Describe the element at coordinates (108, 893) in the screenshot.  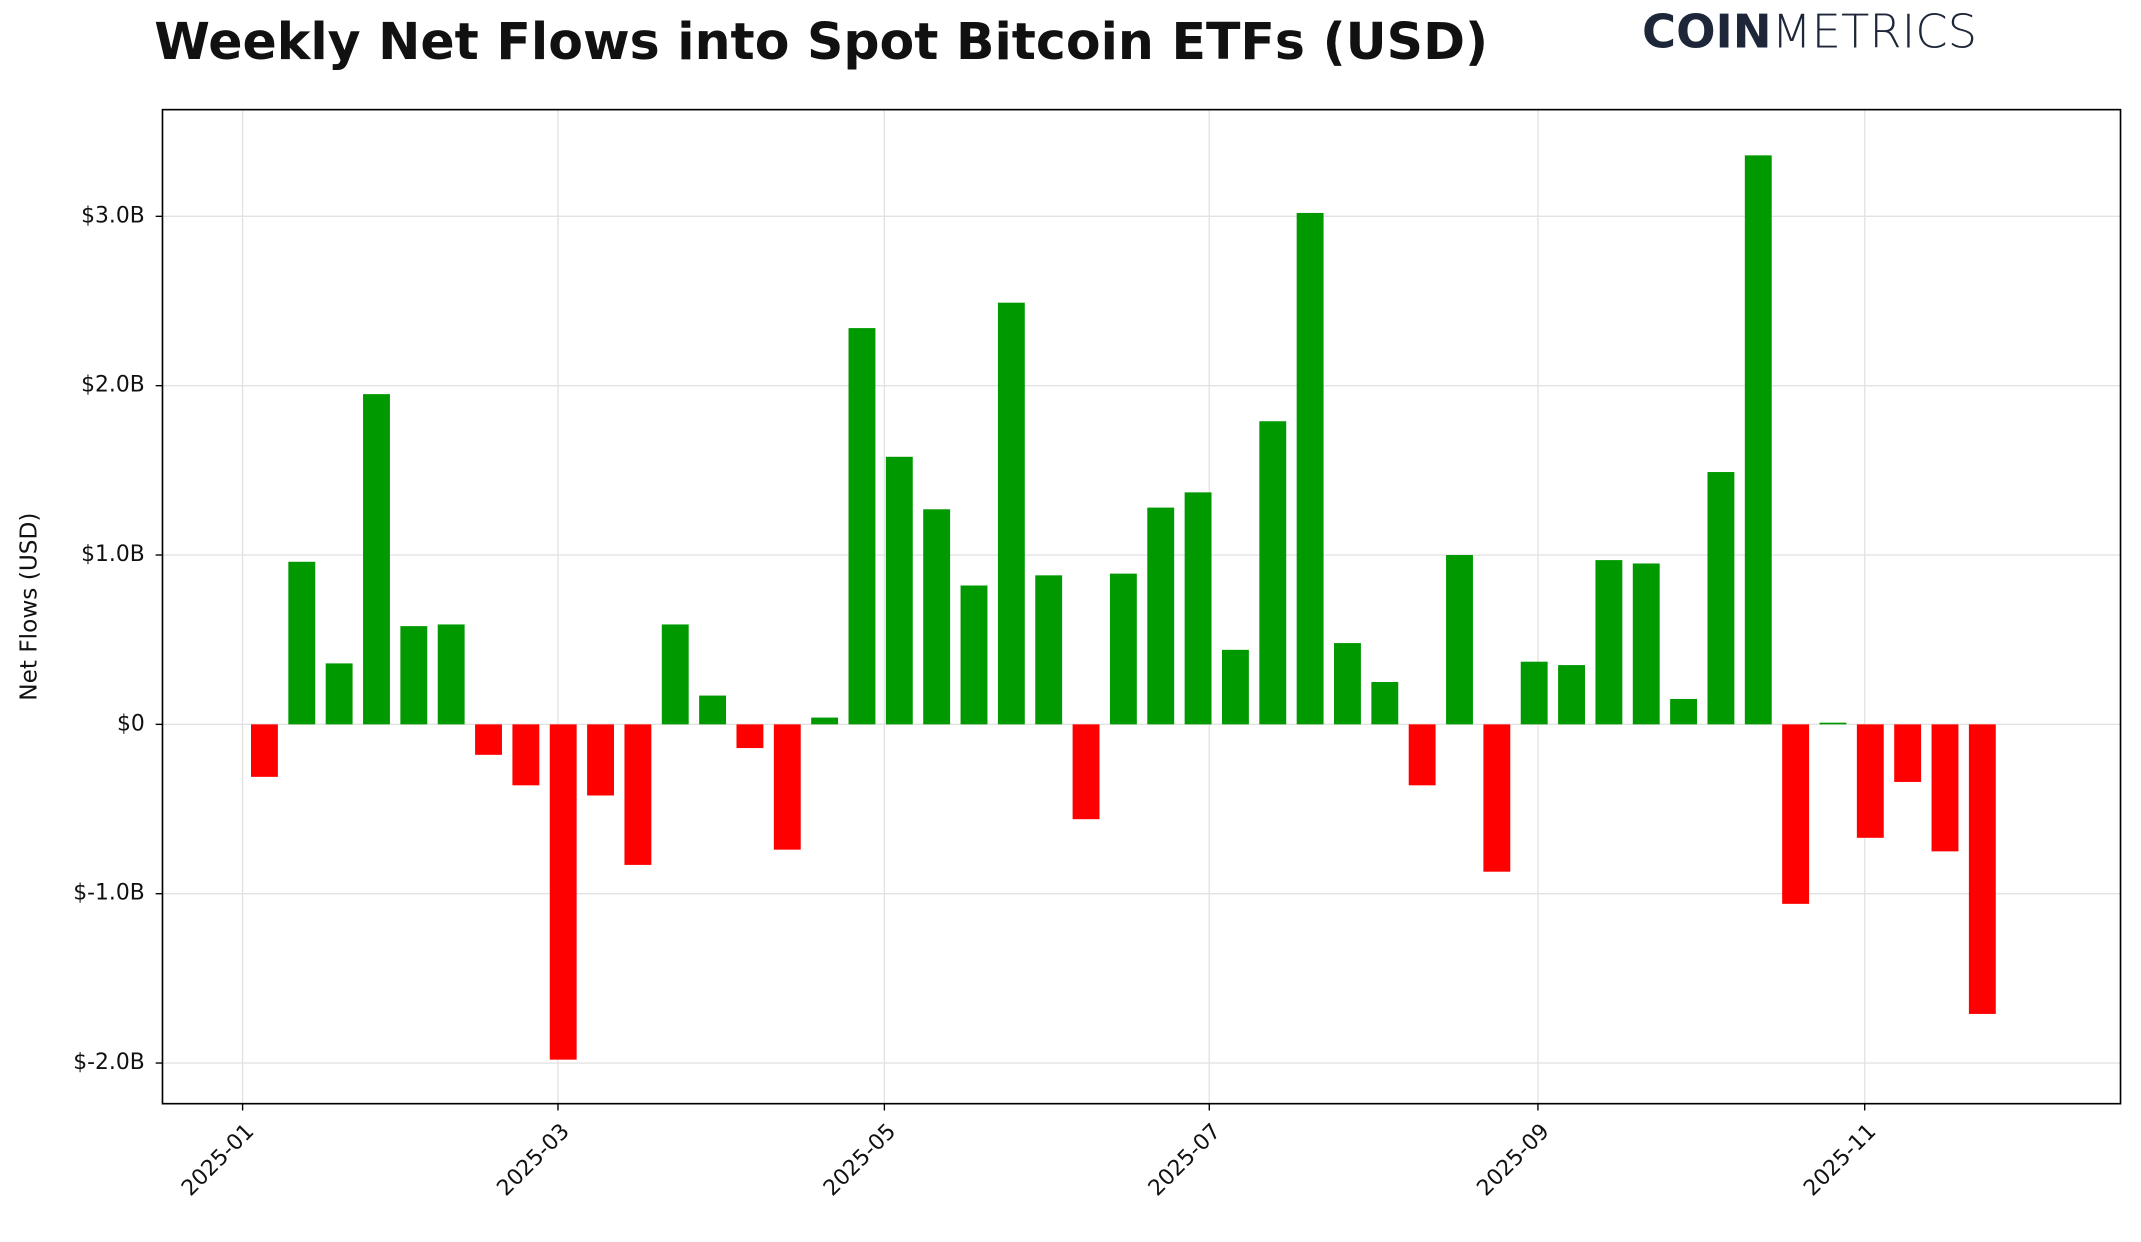
I see `y-tick-label: $-1.0B` at that location.